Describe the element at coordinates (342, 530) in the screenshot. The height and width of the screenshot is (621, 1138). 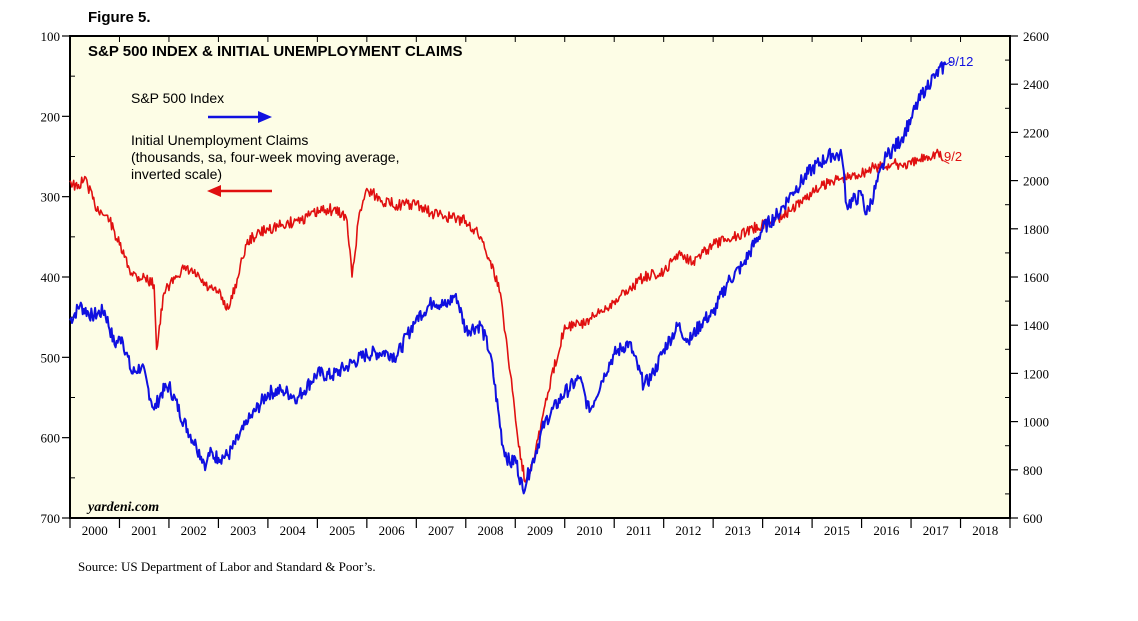
I see `x-tick-label: 2005` at that location.